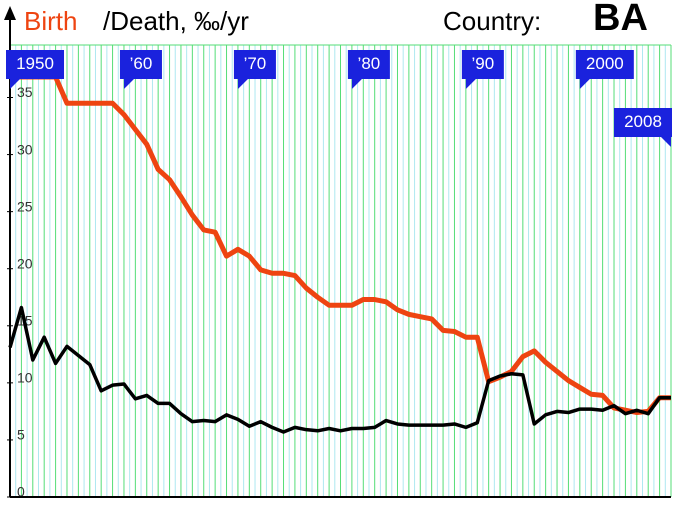  What do you see at coordinates (620, 19) in the screenshot?
I see `country-code: BA` at bounding box center [620, 19].